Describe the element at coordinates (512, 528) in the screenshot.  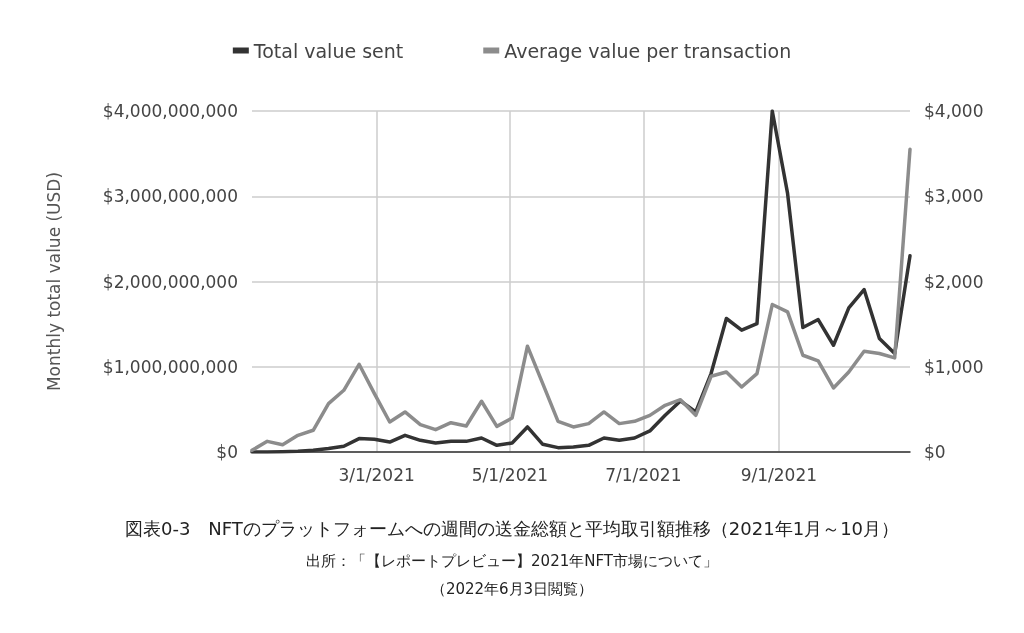
I see `text: 図表0-3 NFTのプラットフォームへの週間の送金総額と平均取引額推移（2021年1月～10月）` at that location.